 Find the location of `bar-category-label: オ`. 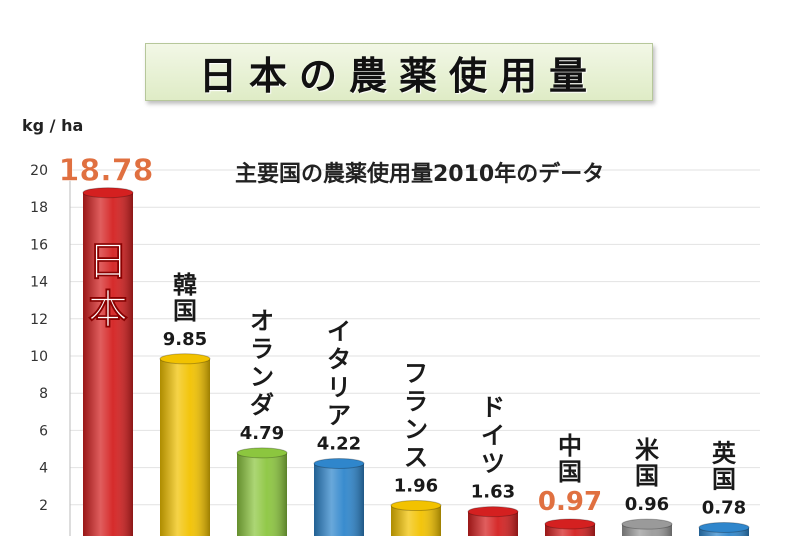

bar-category-label: オ is located at coordinates (262, 321).